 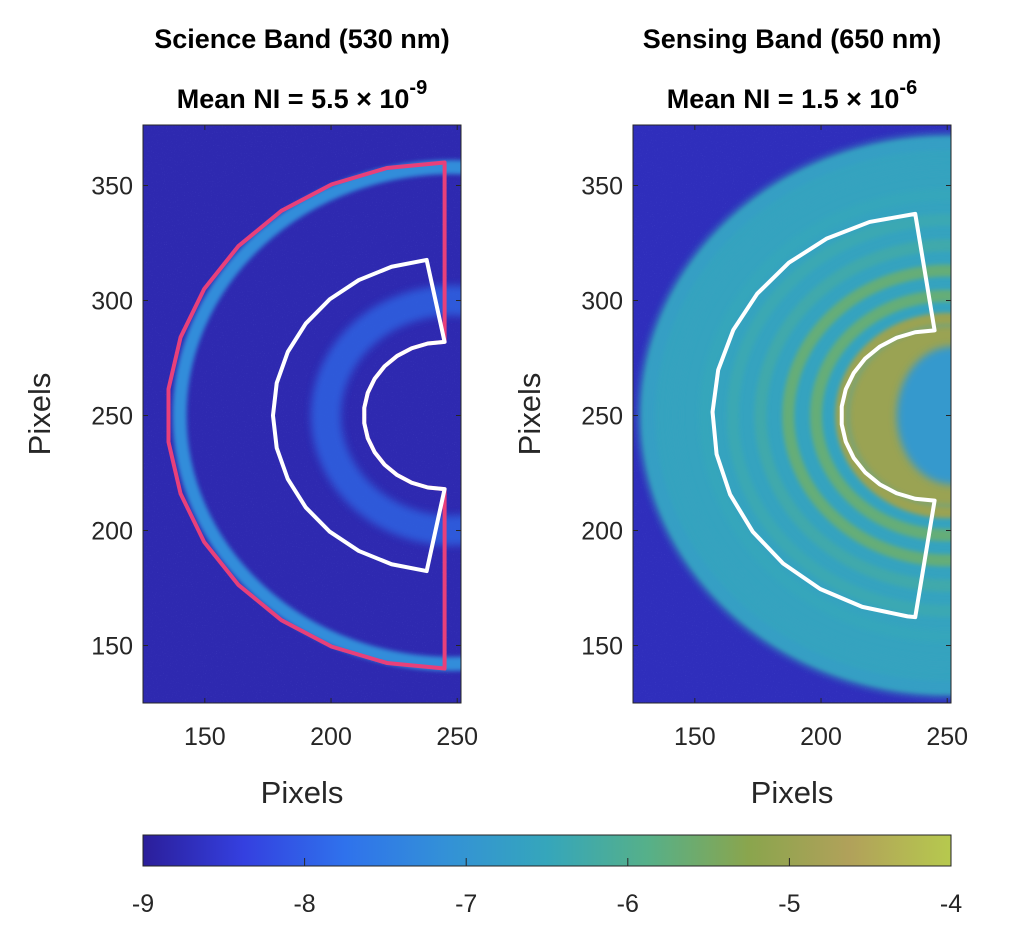 What do you see at coordinates (908, 88) in the screenshot?
I see `subtitle-exponent: -6` at bounding box center [908, 88].